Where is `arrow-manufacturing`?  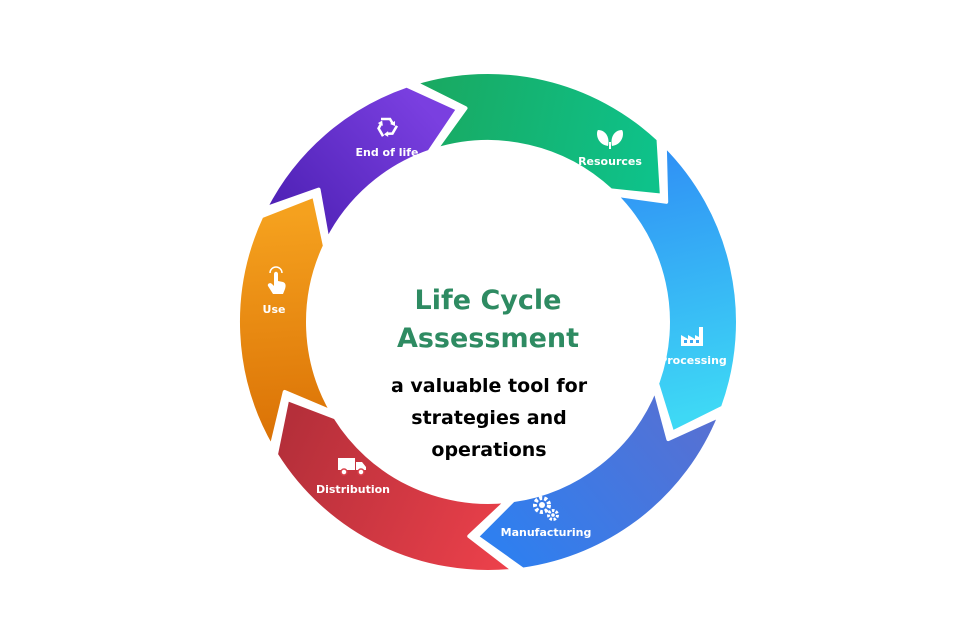 arrow-manufacturing is located at coordinates (598, 479).